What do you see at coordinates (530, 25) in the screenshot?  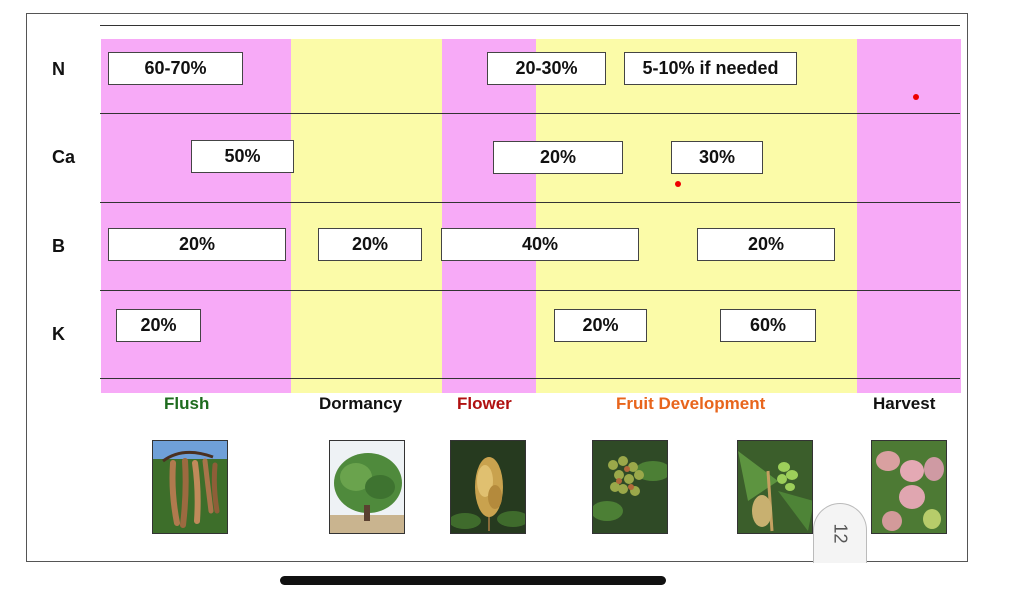 I see `grid-line-top` at bounding box center [530, 25].